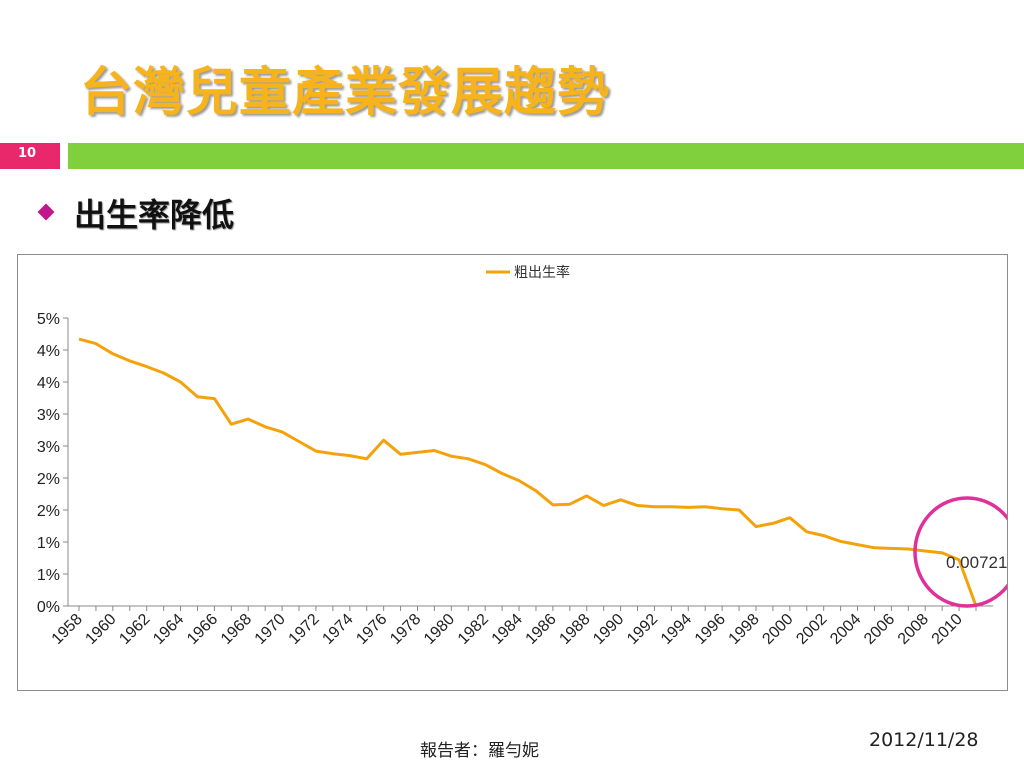  Describe the element at coordinates (947, 629) in the screenshot. I see `x-tick-label: 2010` at that location.